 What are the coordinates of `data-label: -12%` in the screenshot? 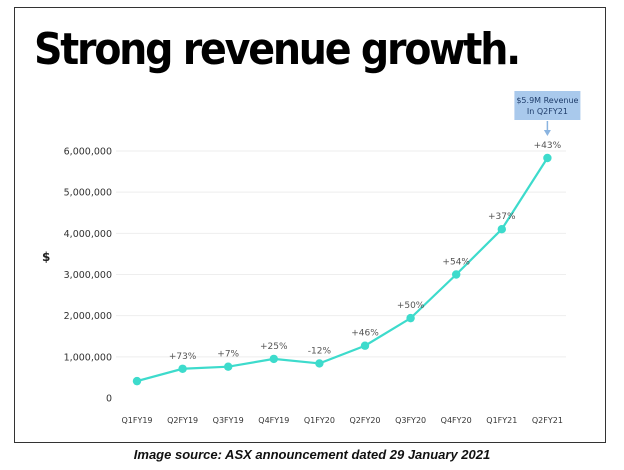 It's located at (320, 351).